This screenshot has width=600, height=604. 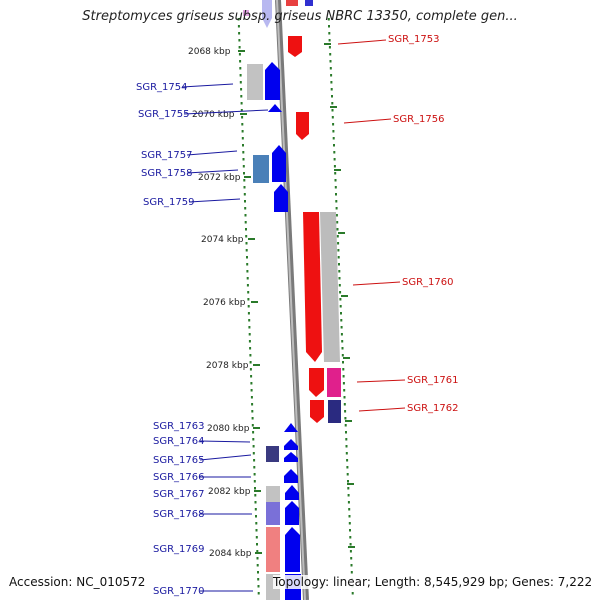 What do you see at coordinates (179, 591) in the screenshot?
I see `gene-label-SGR_1770: SGR_1770` at bounding box center [179, 591].